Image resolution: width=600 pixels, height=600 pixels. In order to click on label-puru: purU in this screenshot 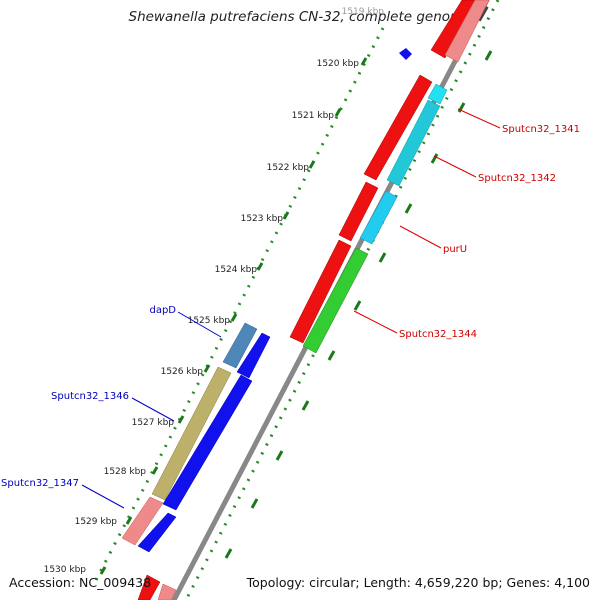, I will do `click(455, 249)`.